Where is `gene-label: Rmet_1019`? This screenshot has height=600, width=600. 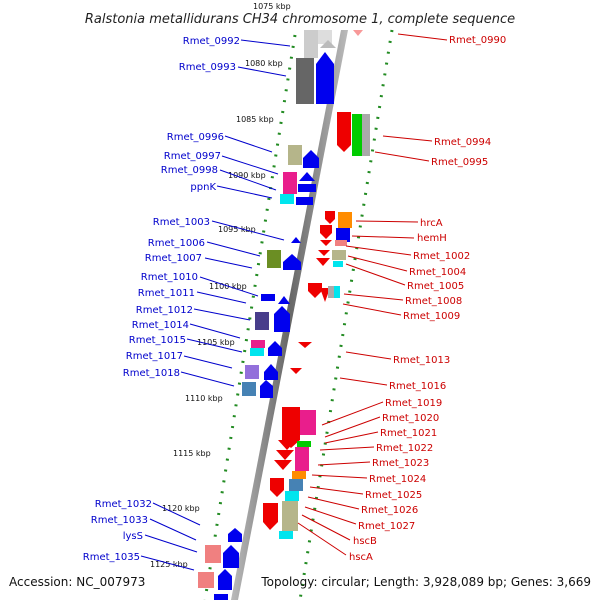
gene-label: Rmet_1019 is located at coordinates (413, 403).